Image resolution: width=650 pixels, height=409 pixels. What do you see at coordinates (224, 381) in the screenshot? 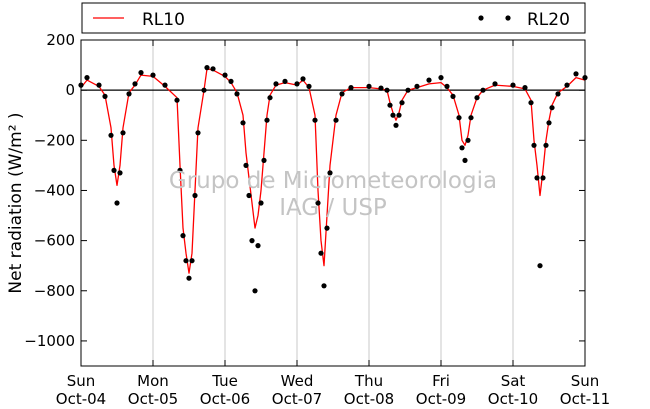
I see `x-tick-label-day-2: Tue` at bounding box center [224, 381].